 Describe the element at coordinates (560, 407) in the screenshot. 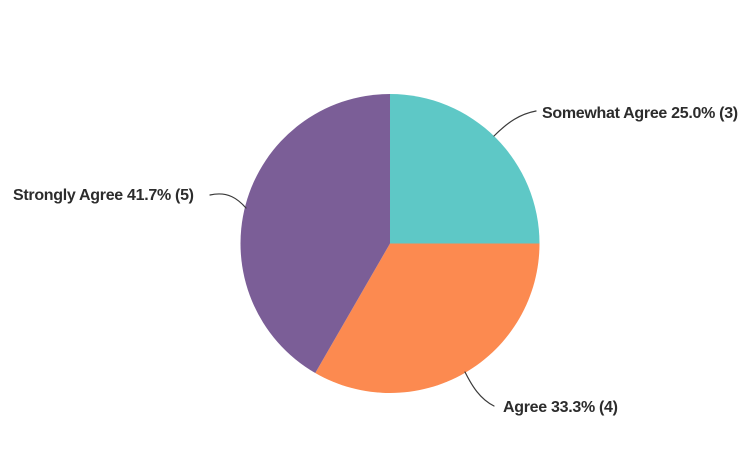

I see `slice-label-agree: Agree 33.3% (4)` at that location.